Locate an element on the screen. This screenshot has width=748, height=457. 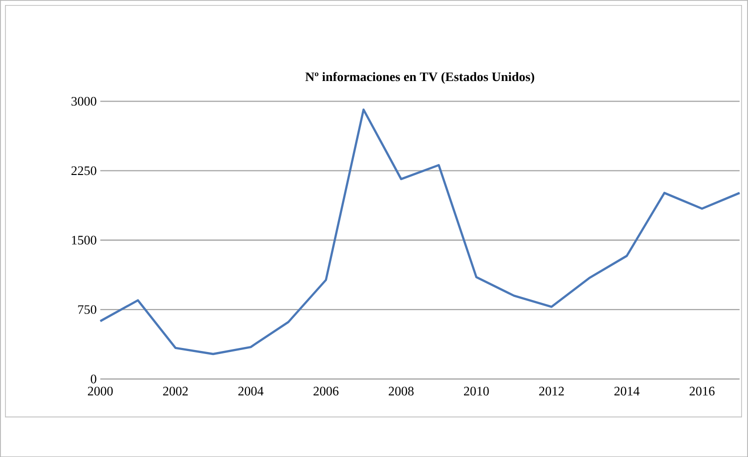
y-tick-label: 1500 is located at coordinates (84, 240).